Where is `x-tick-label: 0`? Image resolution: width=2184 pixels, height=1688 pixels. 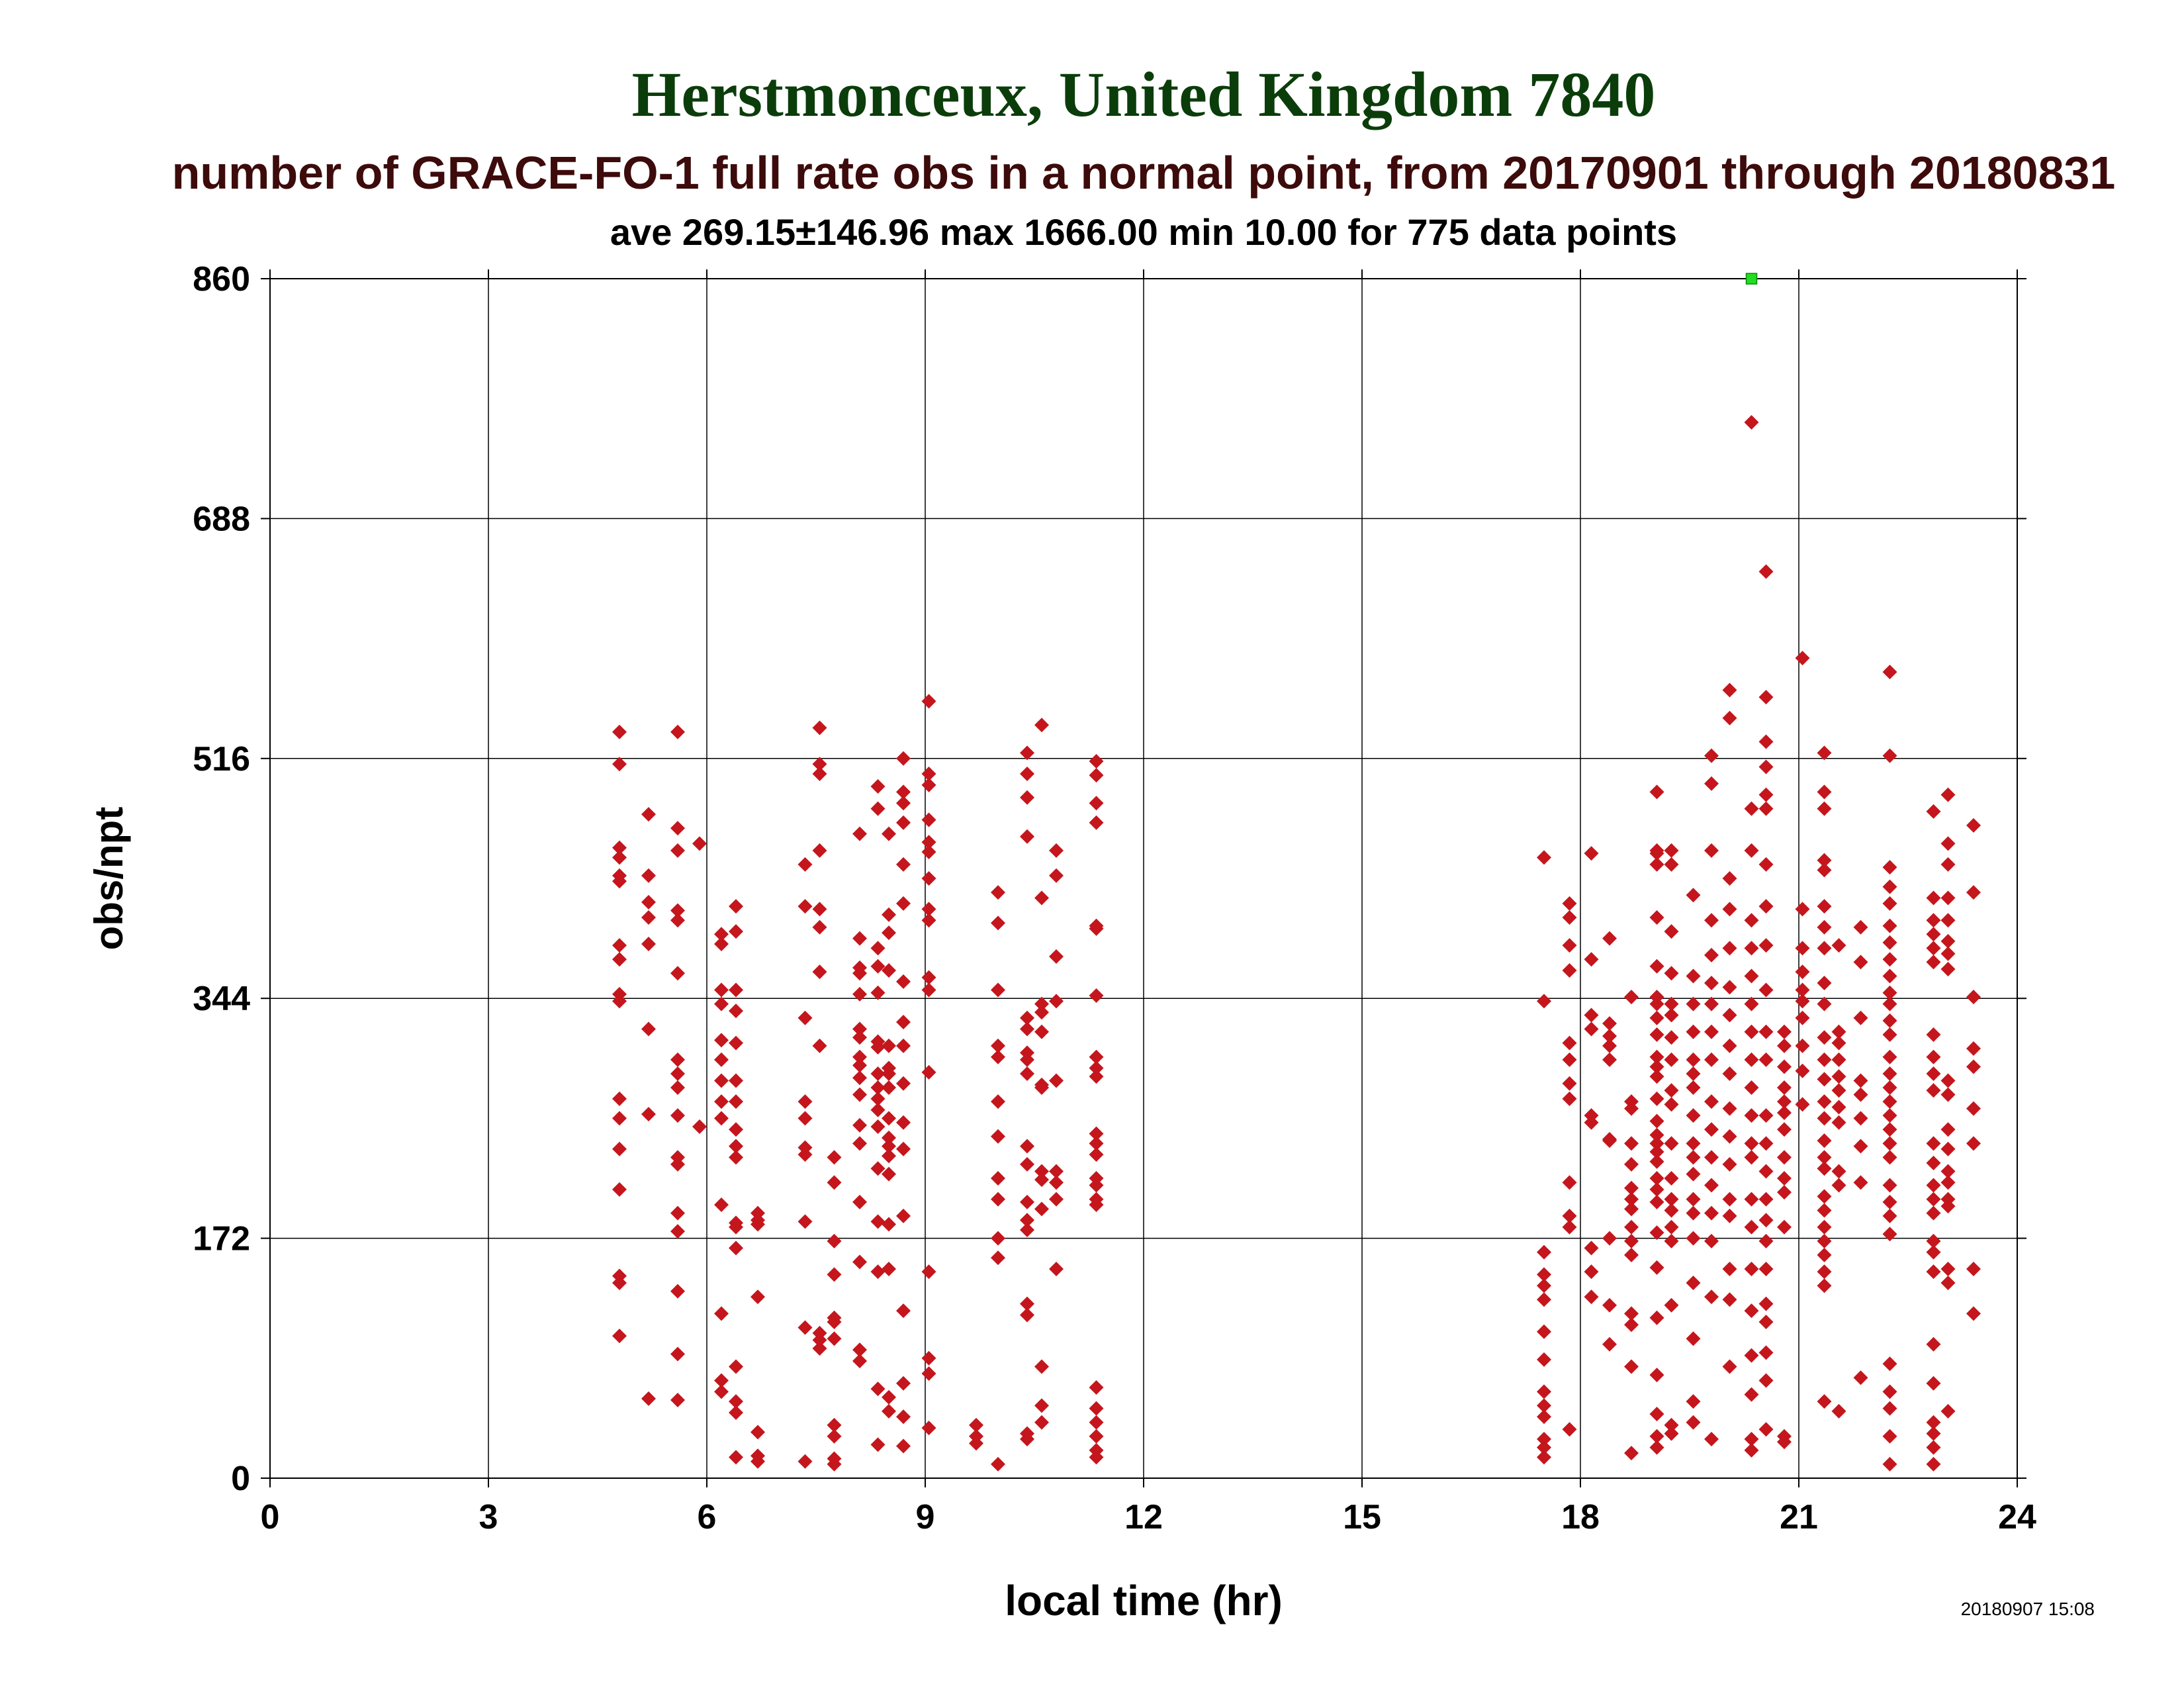 x-tick-label: 0 is located at coordinates (270, 1517).